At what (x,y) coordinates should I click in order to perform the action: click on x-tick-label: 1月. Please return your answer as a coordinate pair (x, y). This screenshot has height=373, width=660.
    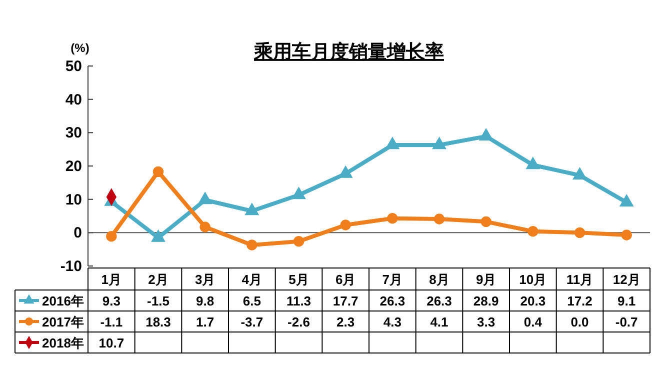
    Looking at the image, I should click on (111, 279).